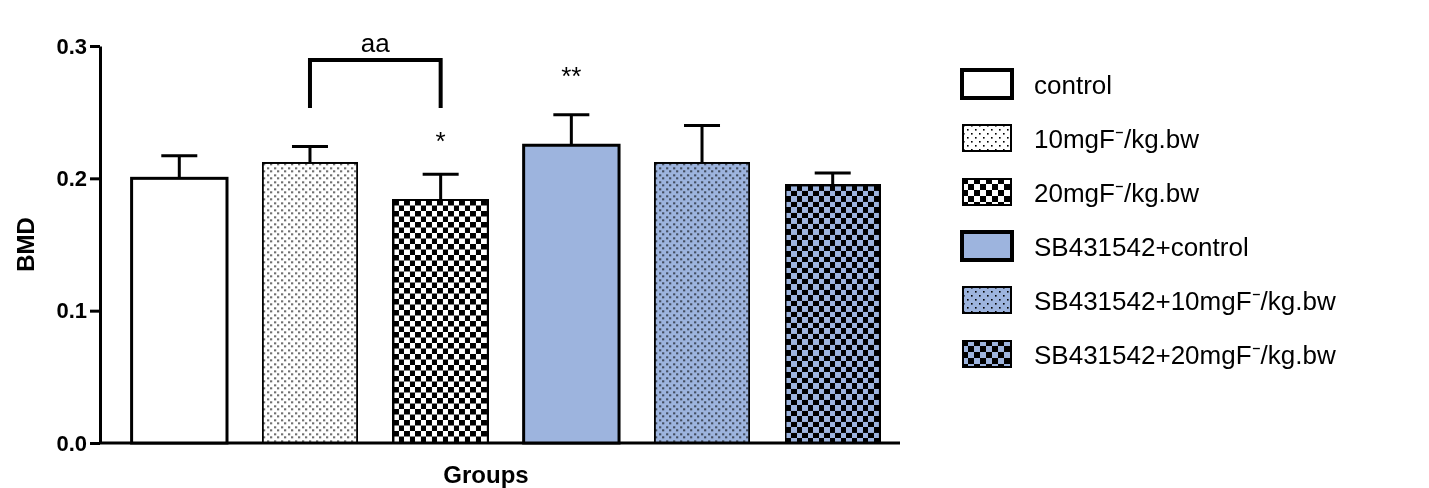 This screenshot has width=1429, height=488. Describe the element at coordinates (71, 178) in the screenshot. I see `y-tick-label: 0.2` at that location.